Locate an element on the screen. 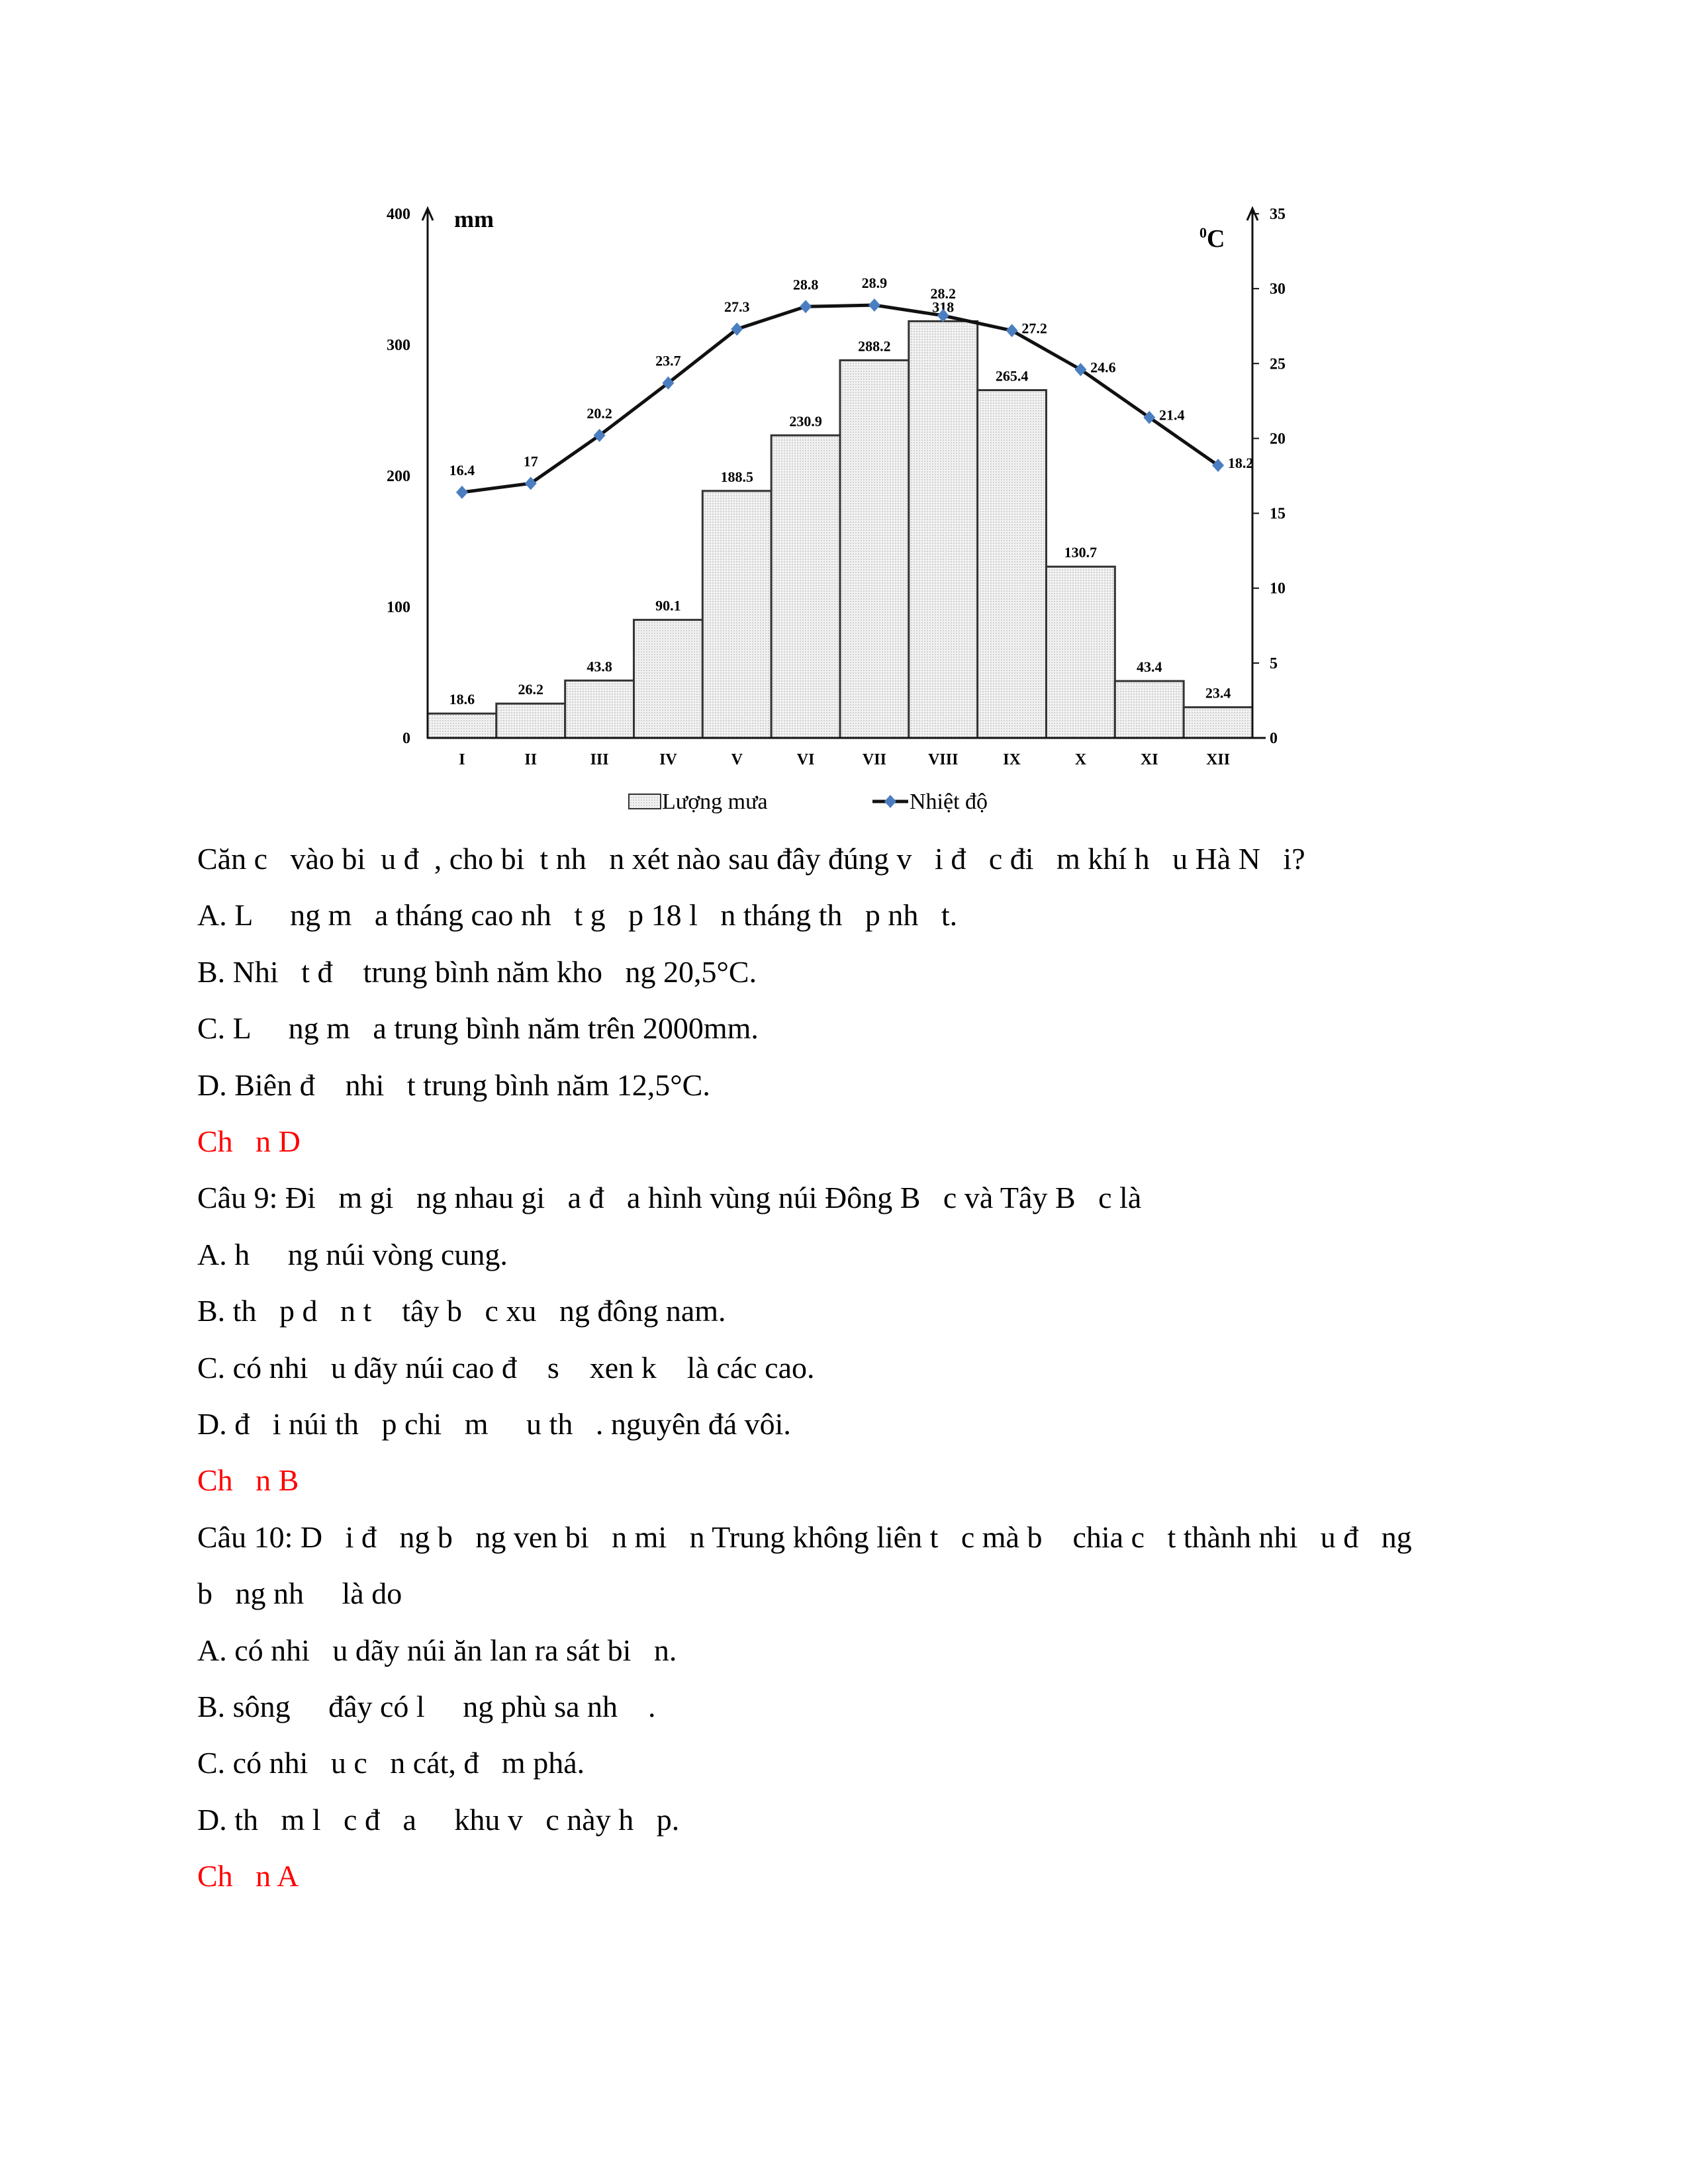 This screenshot has height=2184, width=1688. month-tick-label: I is located at coordinates (462, 759).